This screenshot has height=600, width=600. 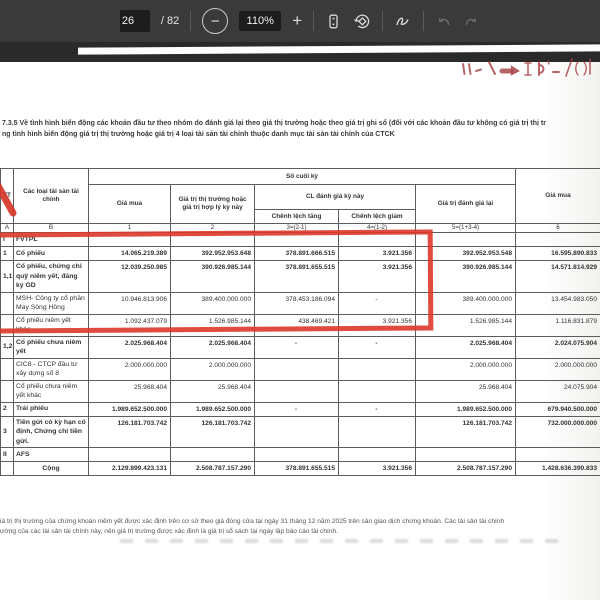 What do you see at coordinates (557, 228) in the screenshot?
I see `col-code: 6` at bounding box center [557, 228].